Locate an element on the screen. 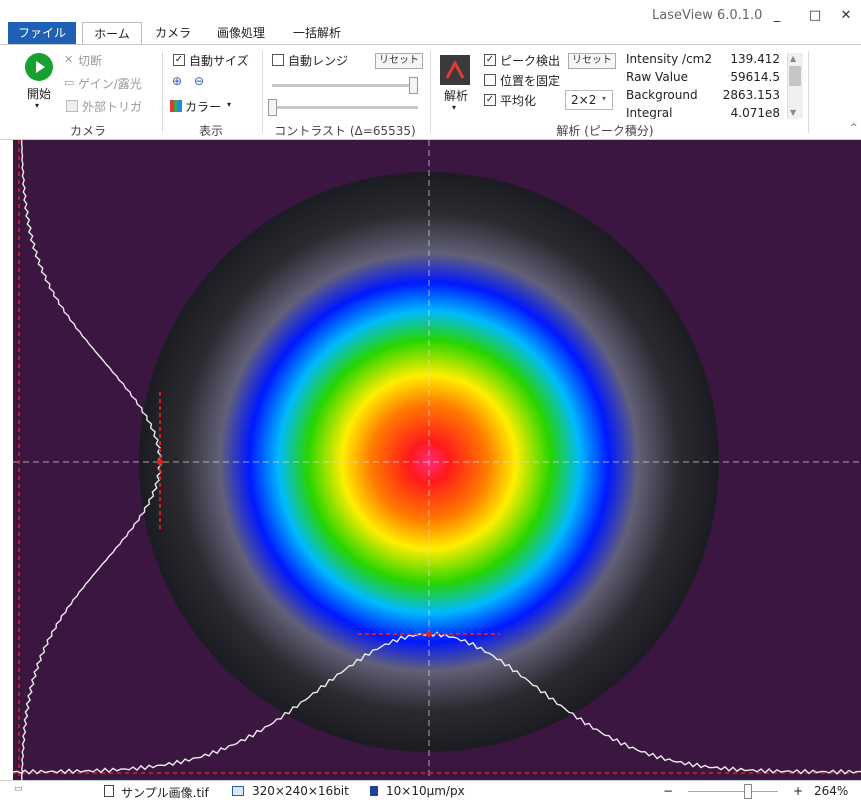 Image resolution: width=861 pixels, height=800 pixels. average-select: 2×2 ▾ is located at coordinates (589, 100).